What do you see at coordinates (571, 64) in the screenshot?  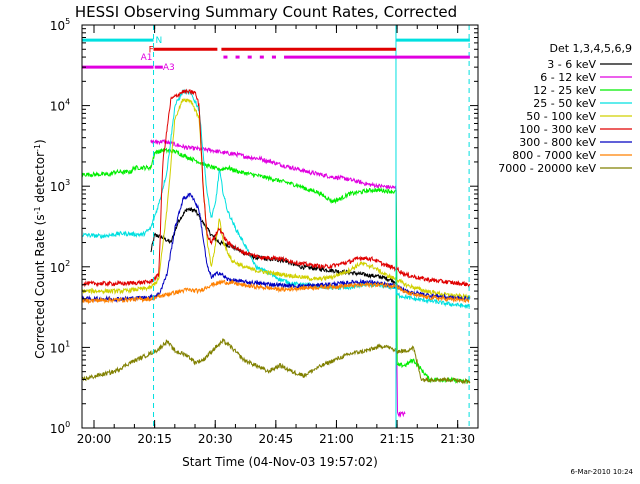 I see `legend-label-0: 3 - 6 keV` at bounding box center [571, 64].